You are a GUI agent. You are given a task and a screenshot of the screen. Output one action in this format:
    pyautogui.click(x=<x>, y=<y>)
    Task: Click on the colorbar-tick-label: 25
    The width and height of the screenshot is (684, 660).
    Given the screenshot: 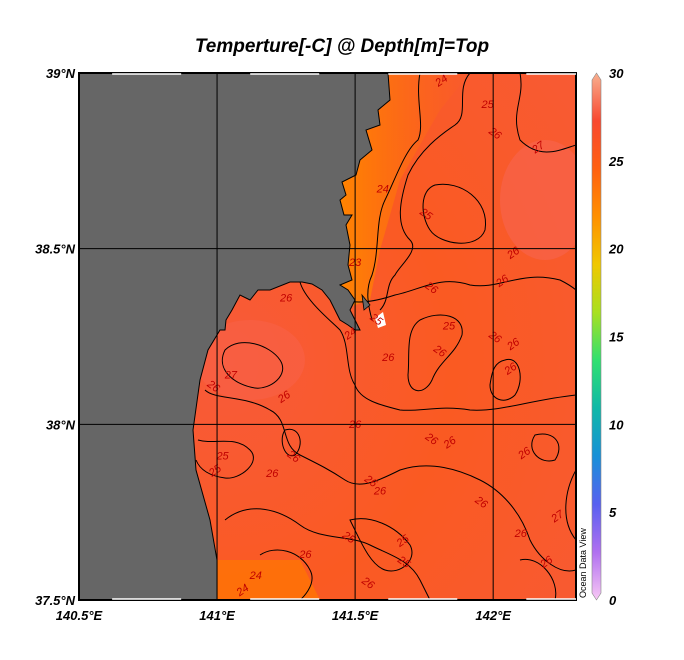 What is the action you would take?
    pyautogui.click(x=616, y=161)
    